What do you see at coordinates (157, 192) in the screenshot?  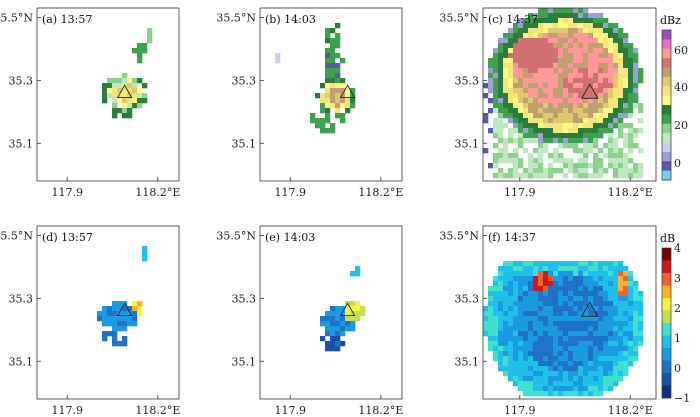 I see `x-tick-label: 118.2°E` at bounding box center [157, 192].